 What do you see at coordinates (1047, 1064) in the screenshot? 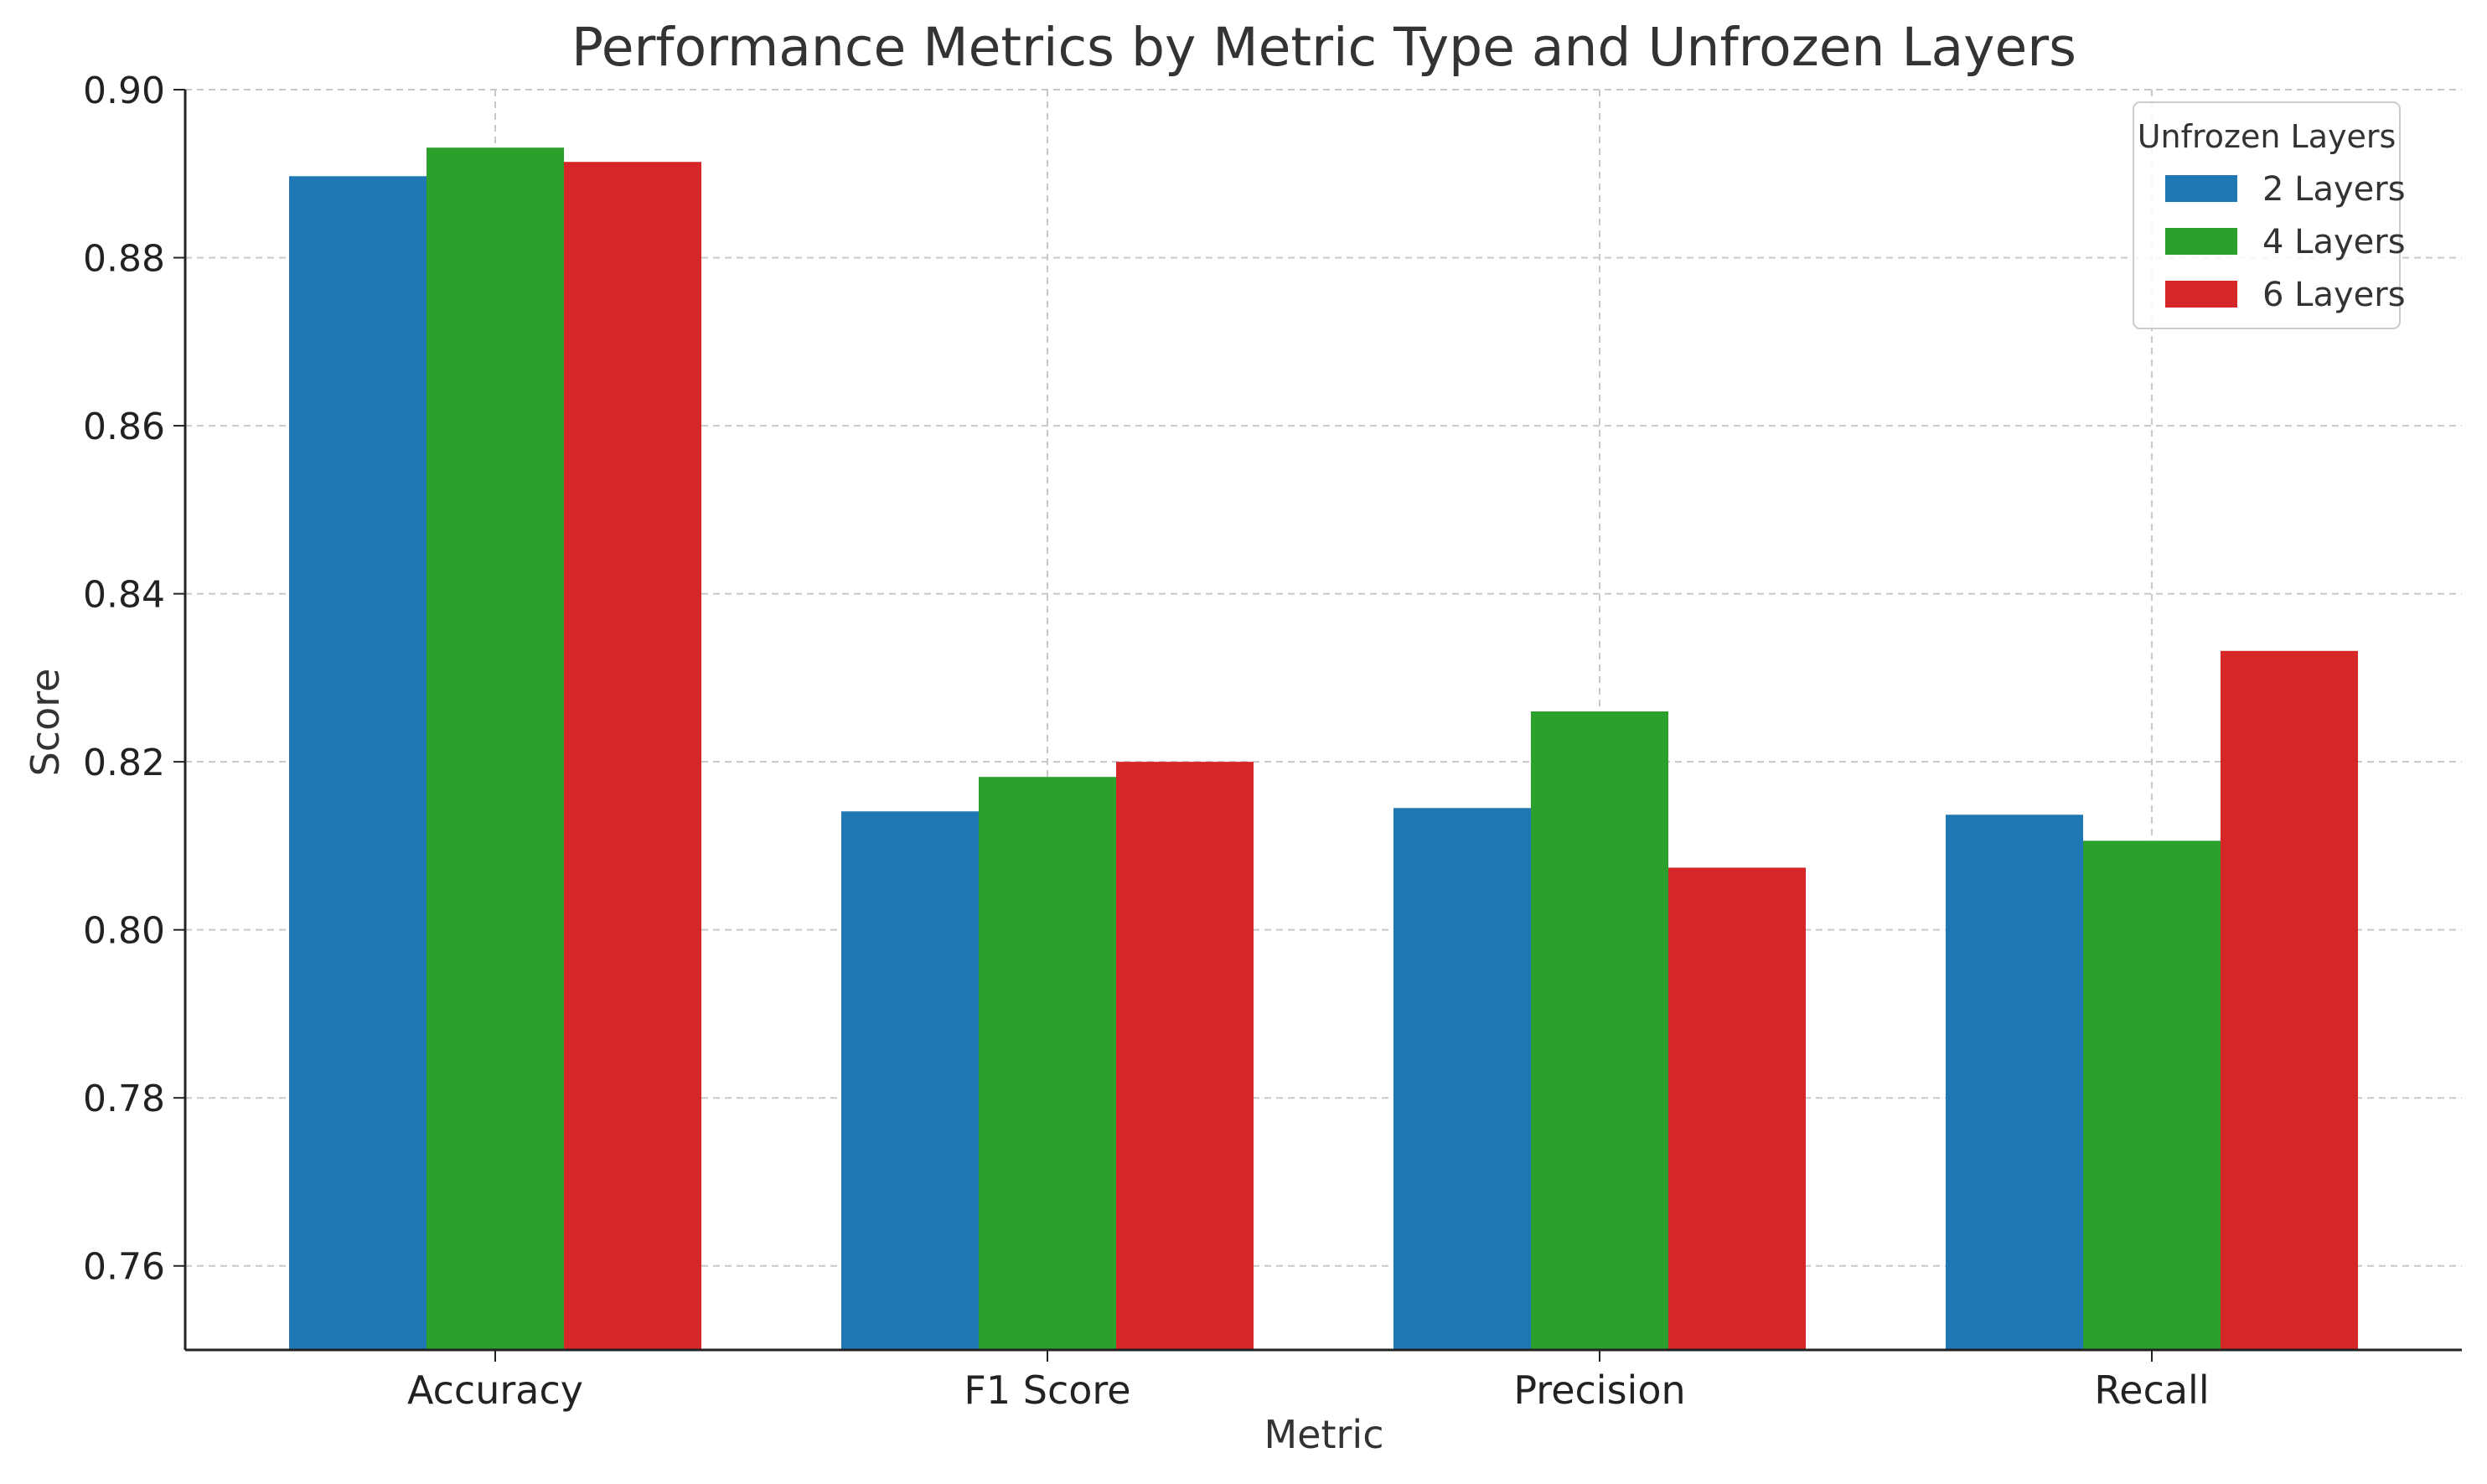
I see `bar-4-layers-f1-score` at bounding box center [1047, 1064].